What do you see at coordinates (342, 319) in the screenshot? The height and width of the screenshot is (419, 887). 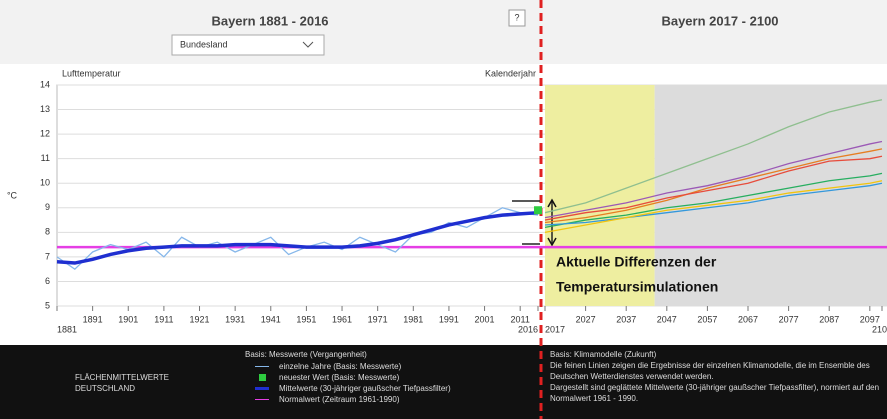 I see `x-tick-label: 1961` at bounding box center [342, 319].